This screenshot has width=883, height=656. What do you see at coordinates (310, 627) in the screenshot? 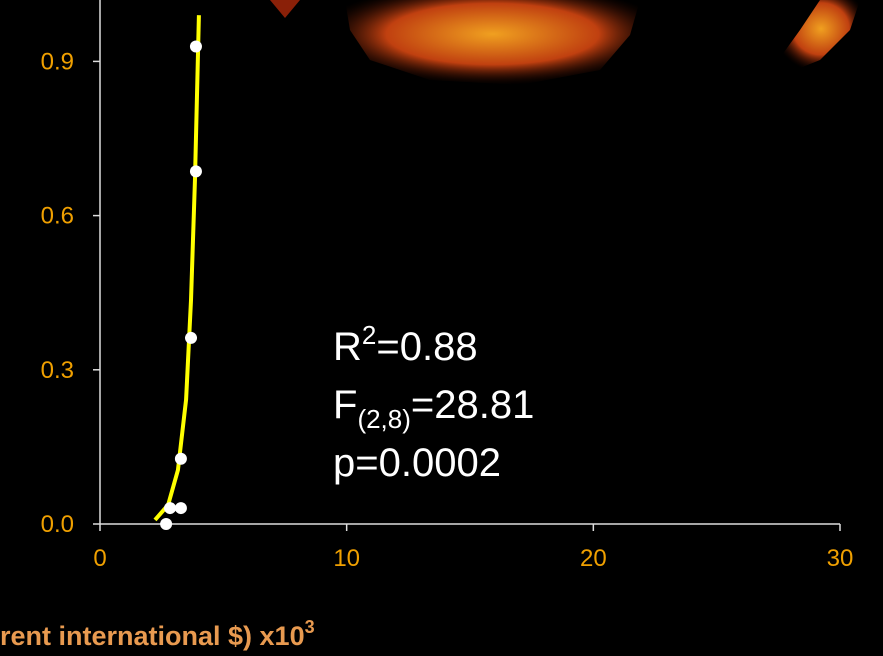
I see `x-axis-label-sup: 3` at bounding box center [310, 627].